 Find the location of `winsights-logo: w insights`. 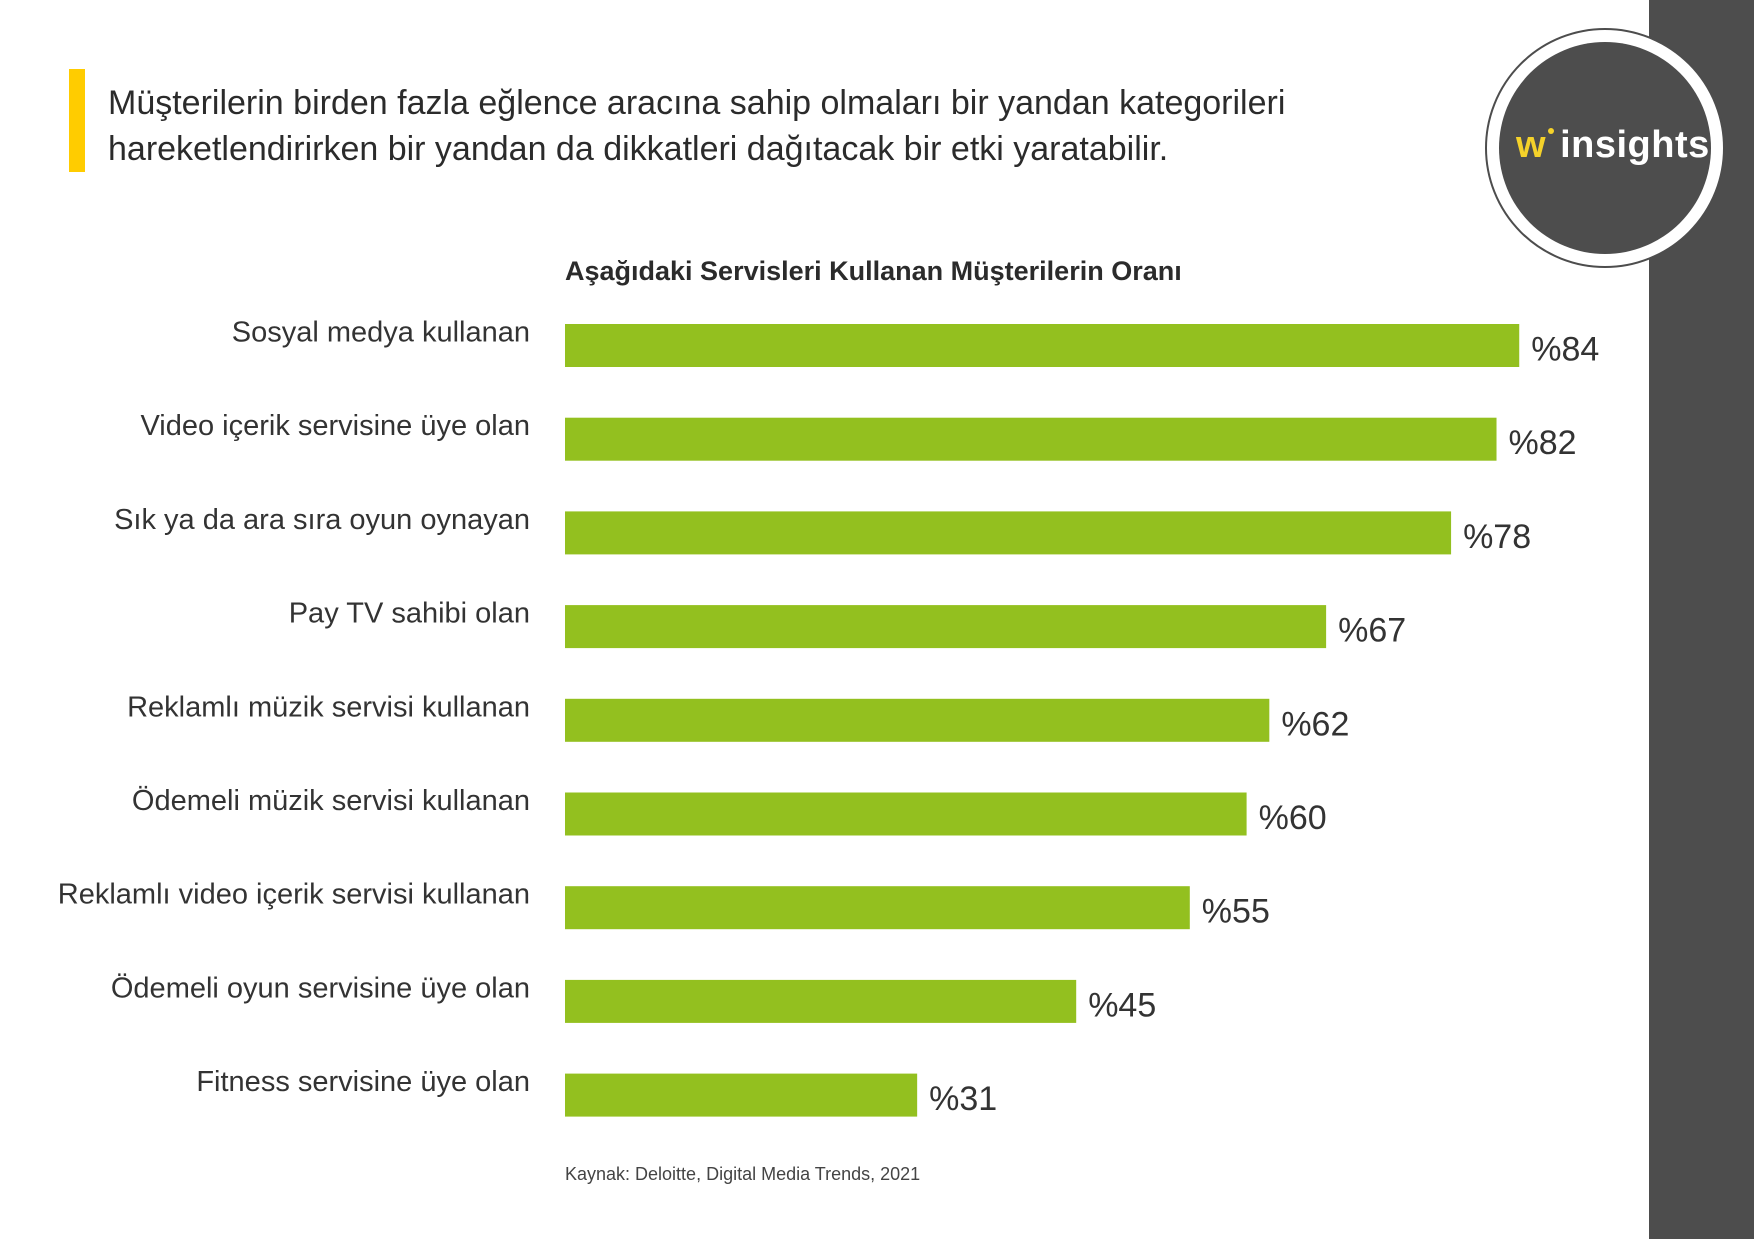

winsights-logo: w insights is located at coordinates (1613, 145).